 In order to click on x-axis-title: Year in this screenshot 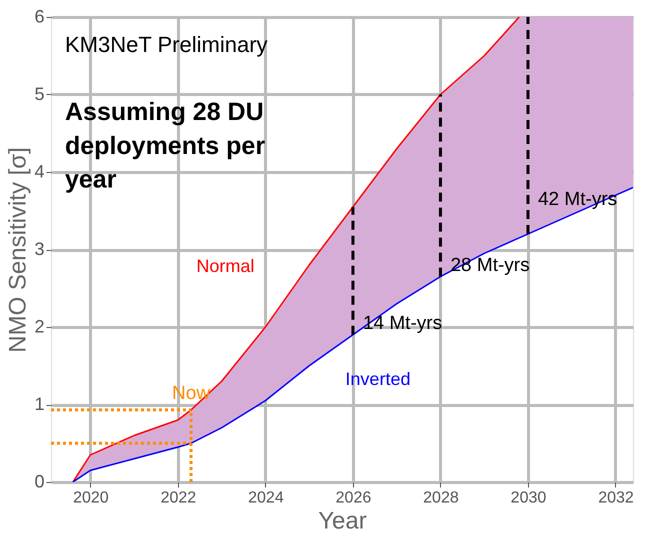, I will do `click(342, 521)`.